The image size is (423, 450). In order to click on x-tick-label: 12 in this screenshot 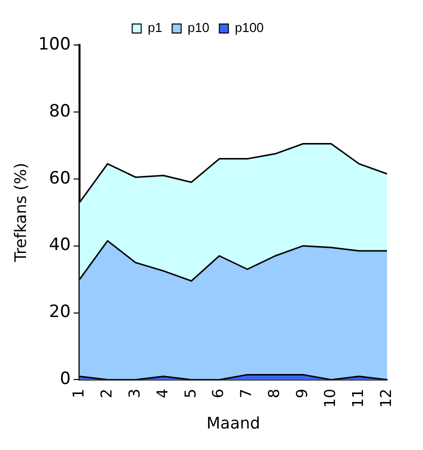, I will do `click(385, 398)`.